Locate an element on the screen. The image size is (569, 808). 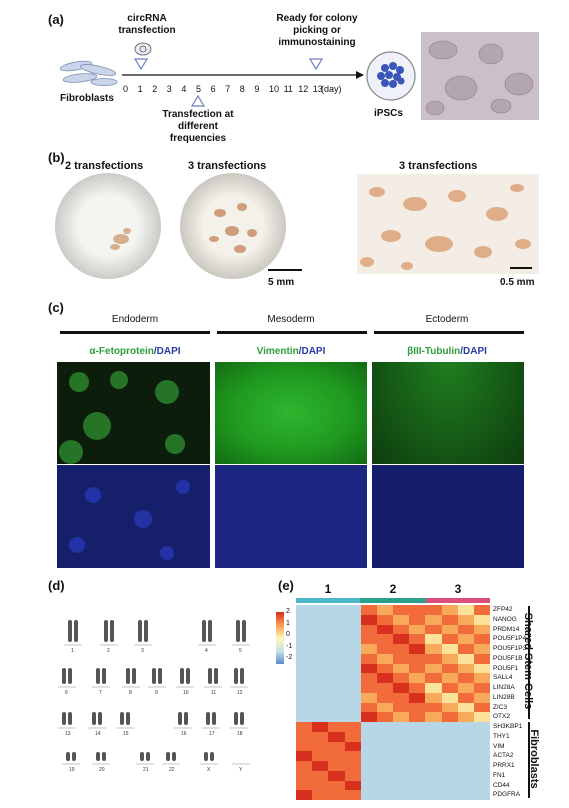
panel-b-label: (b) is located at coordinates (56, 157).